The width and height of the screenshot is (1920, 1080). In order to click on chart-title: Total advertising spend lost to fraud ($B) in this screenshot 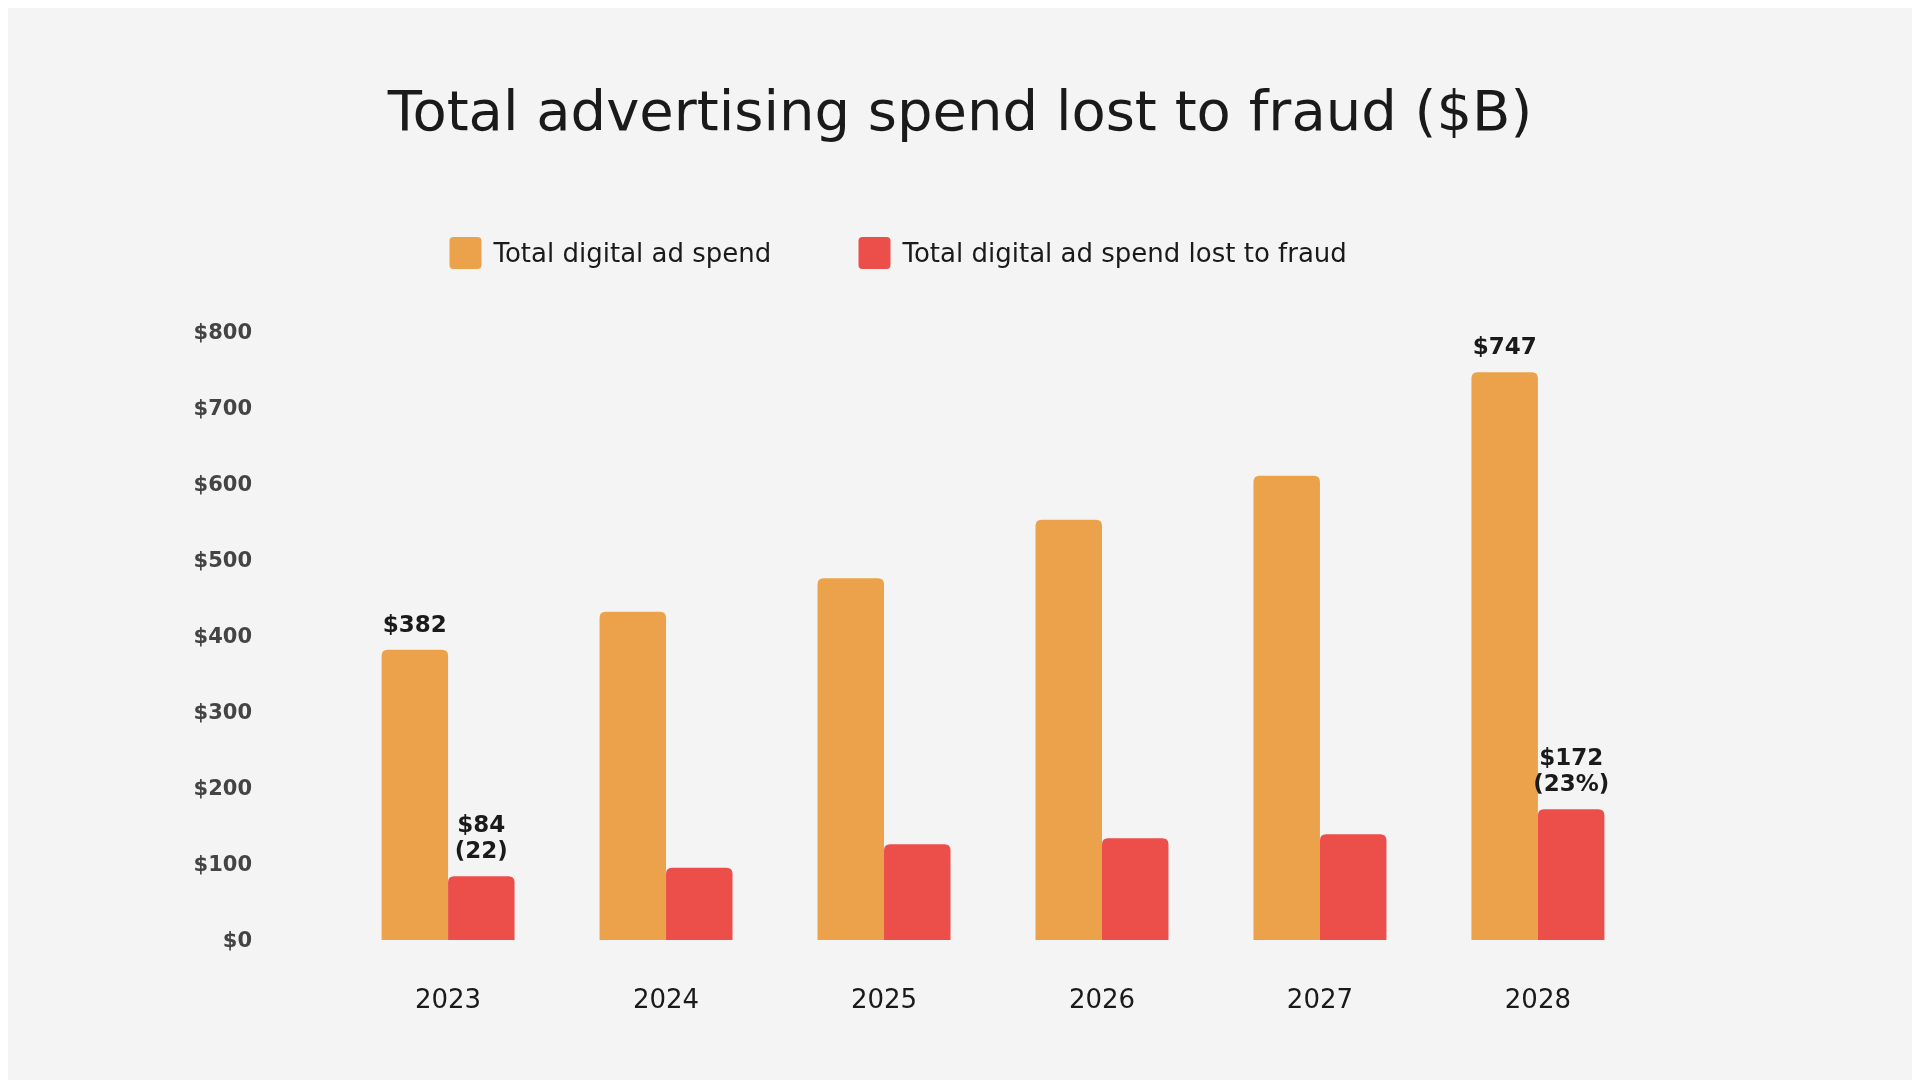, I will do `click(959, 110)`.